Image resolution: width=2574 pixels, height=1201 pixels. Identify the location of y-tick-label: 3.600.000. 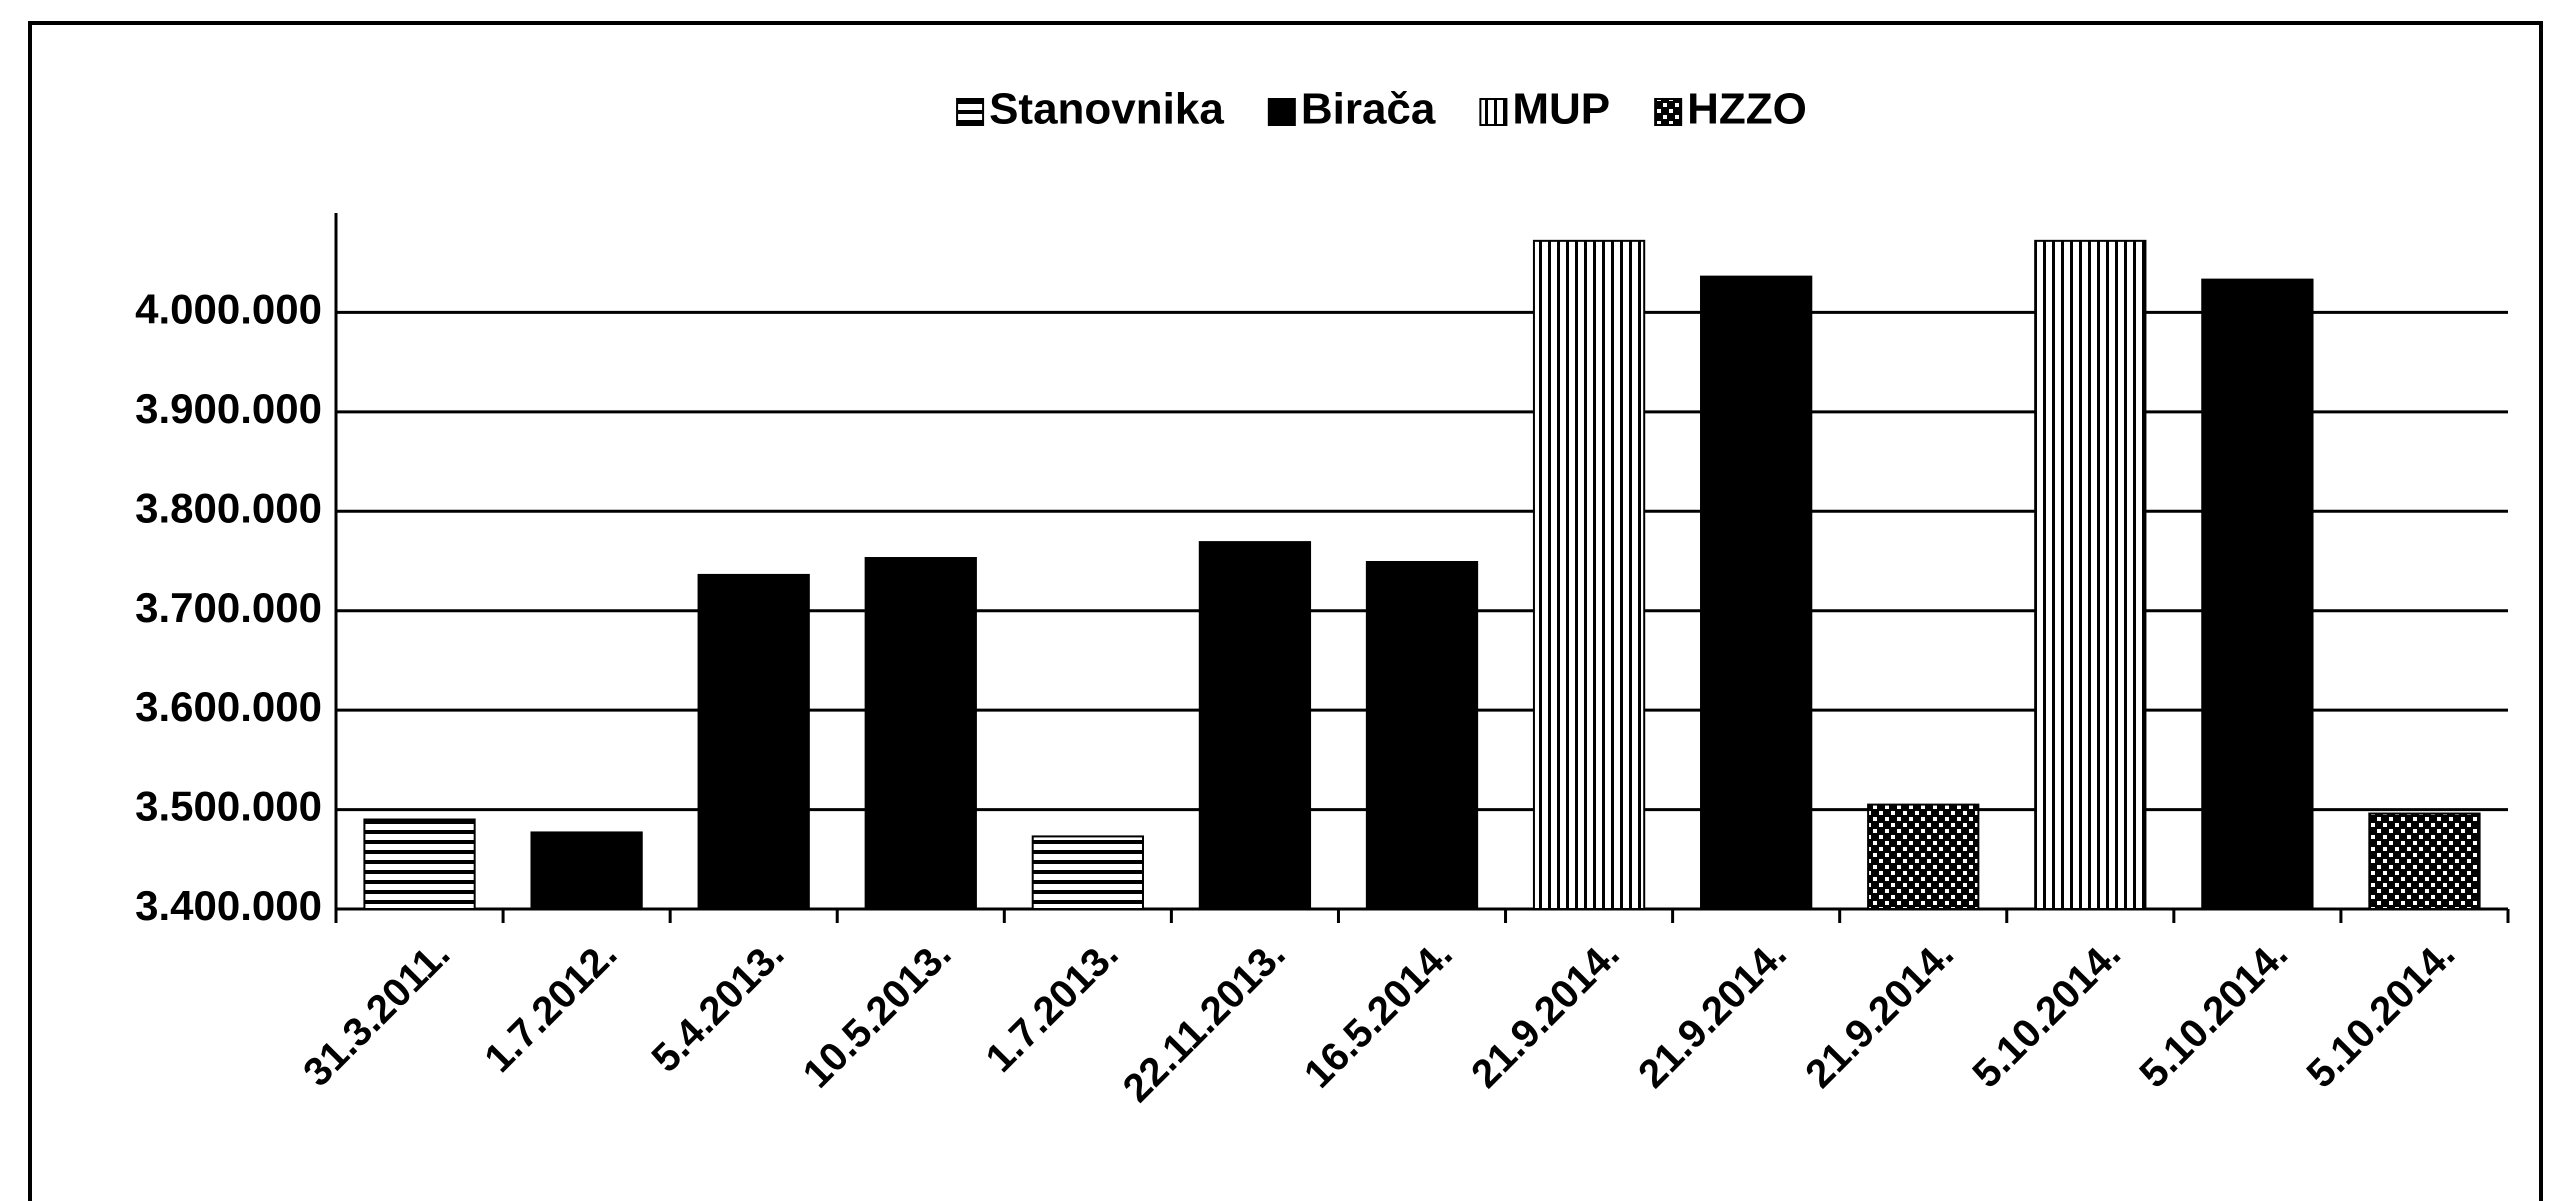
(228, 706).